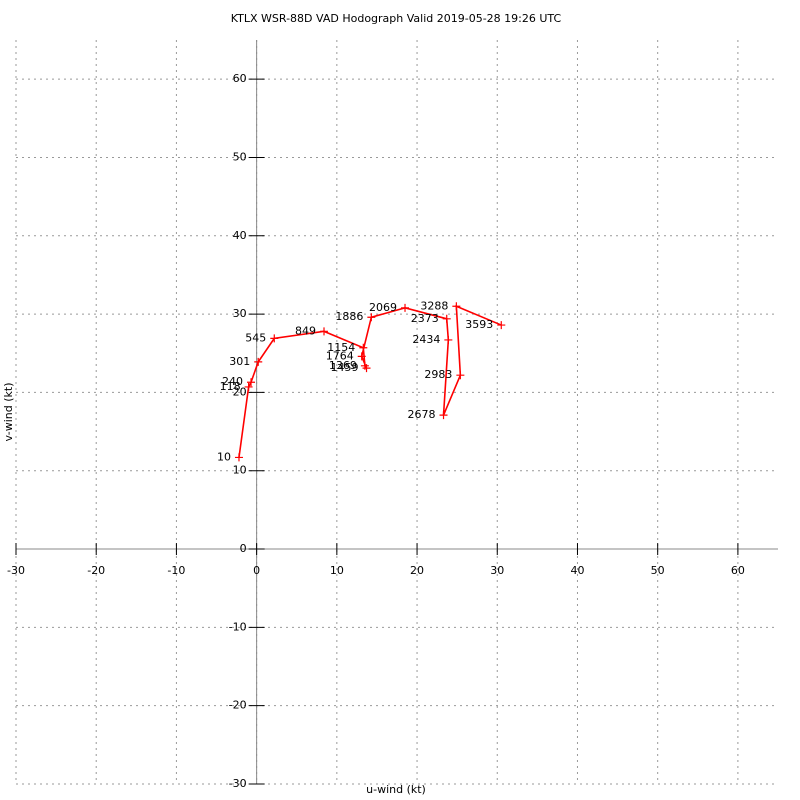  Describe the element at coordinates (425, 318) in the screenshot. I see `point-label: 2373` at that location.